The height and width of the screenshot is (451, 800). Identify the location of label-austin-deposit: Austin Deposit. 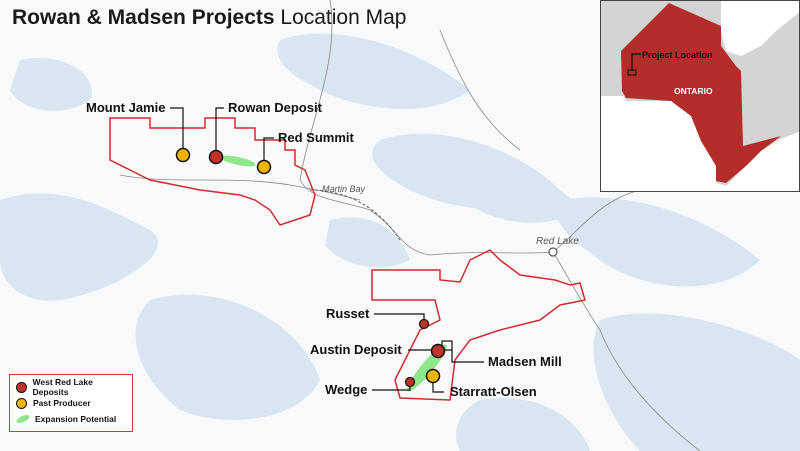
(356, 349).